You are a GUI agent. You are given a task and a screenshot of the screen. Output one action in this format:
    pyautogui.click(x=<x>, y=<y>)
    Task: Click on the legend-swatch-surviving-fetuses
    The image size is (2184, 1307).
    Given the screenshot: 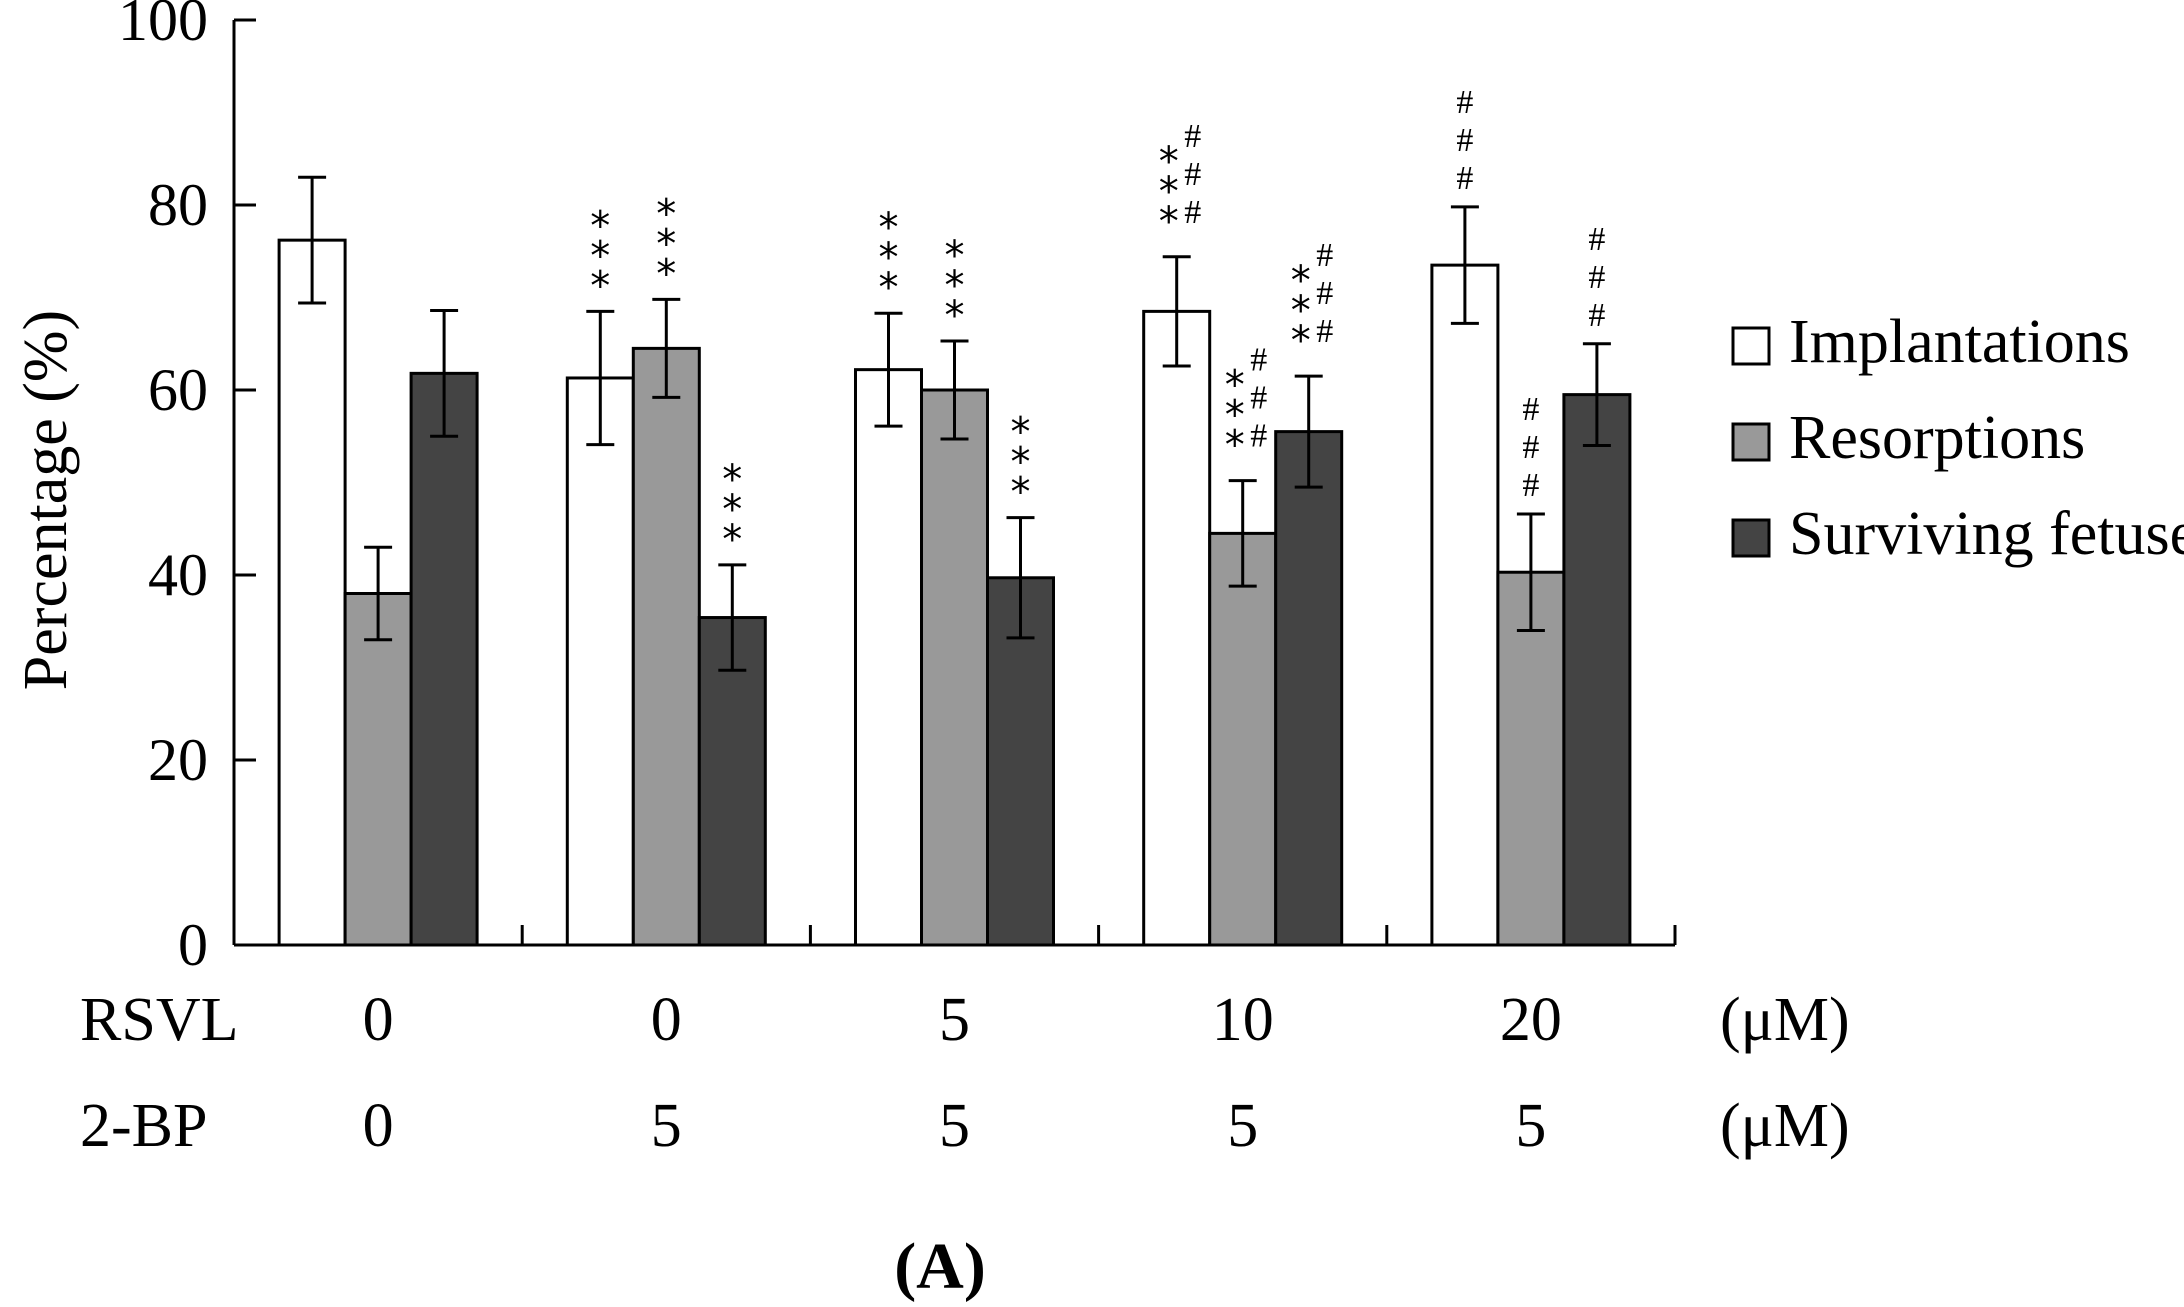 What is the action you would take?
    pyautogui.click(x=1751, y=538)
    